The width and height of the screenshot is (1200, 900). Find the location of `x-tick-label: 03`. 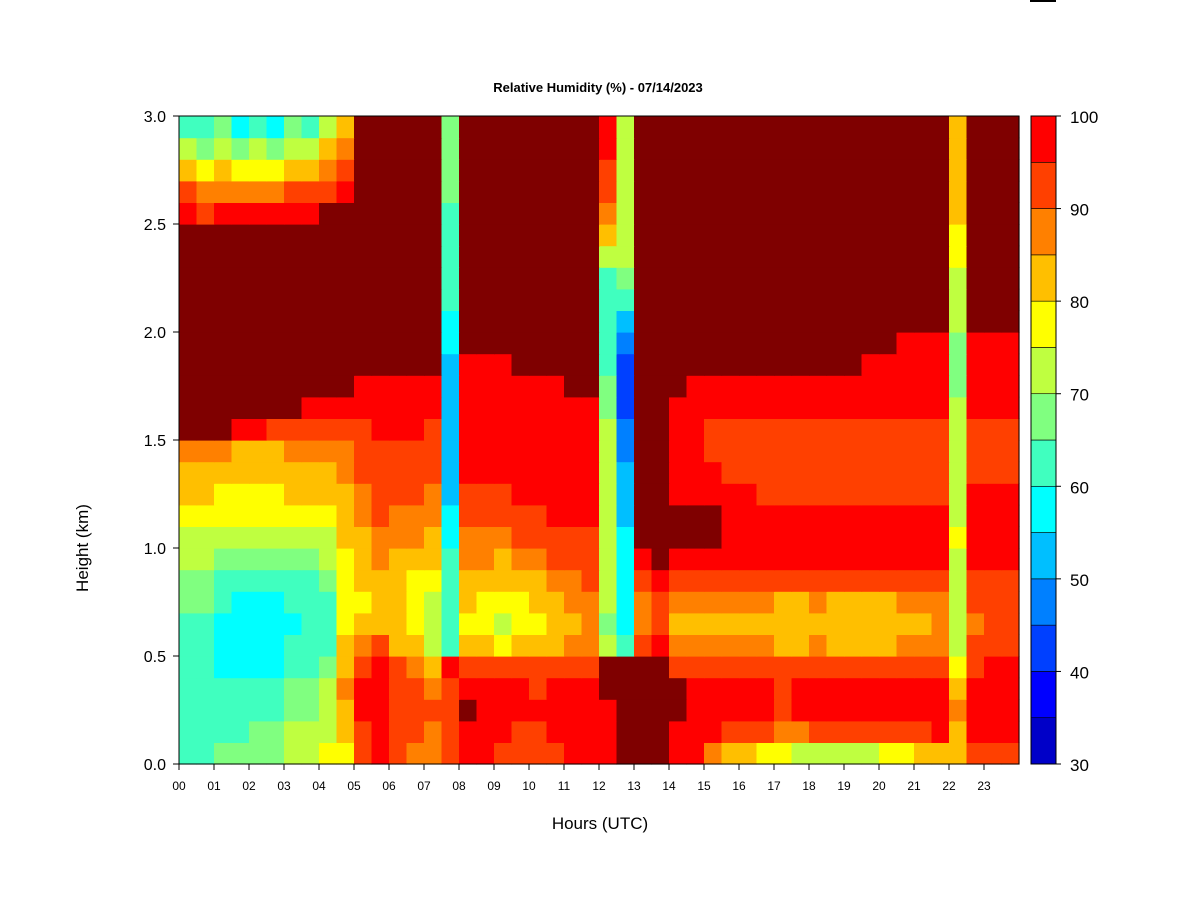

x-tick-label: 03 is located at coordinates (284, 786).